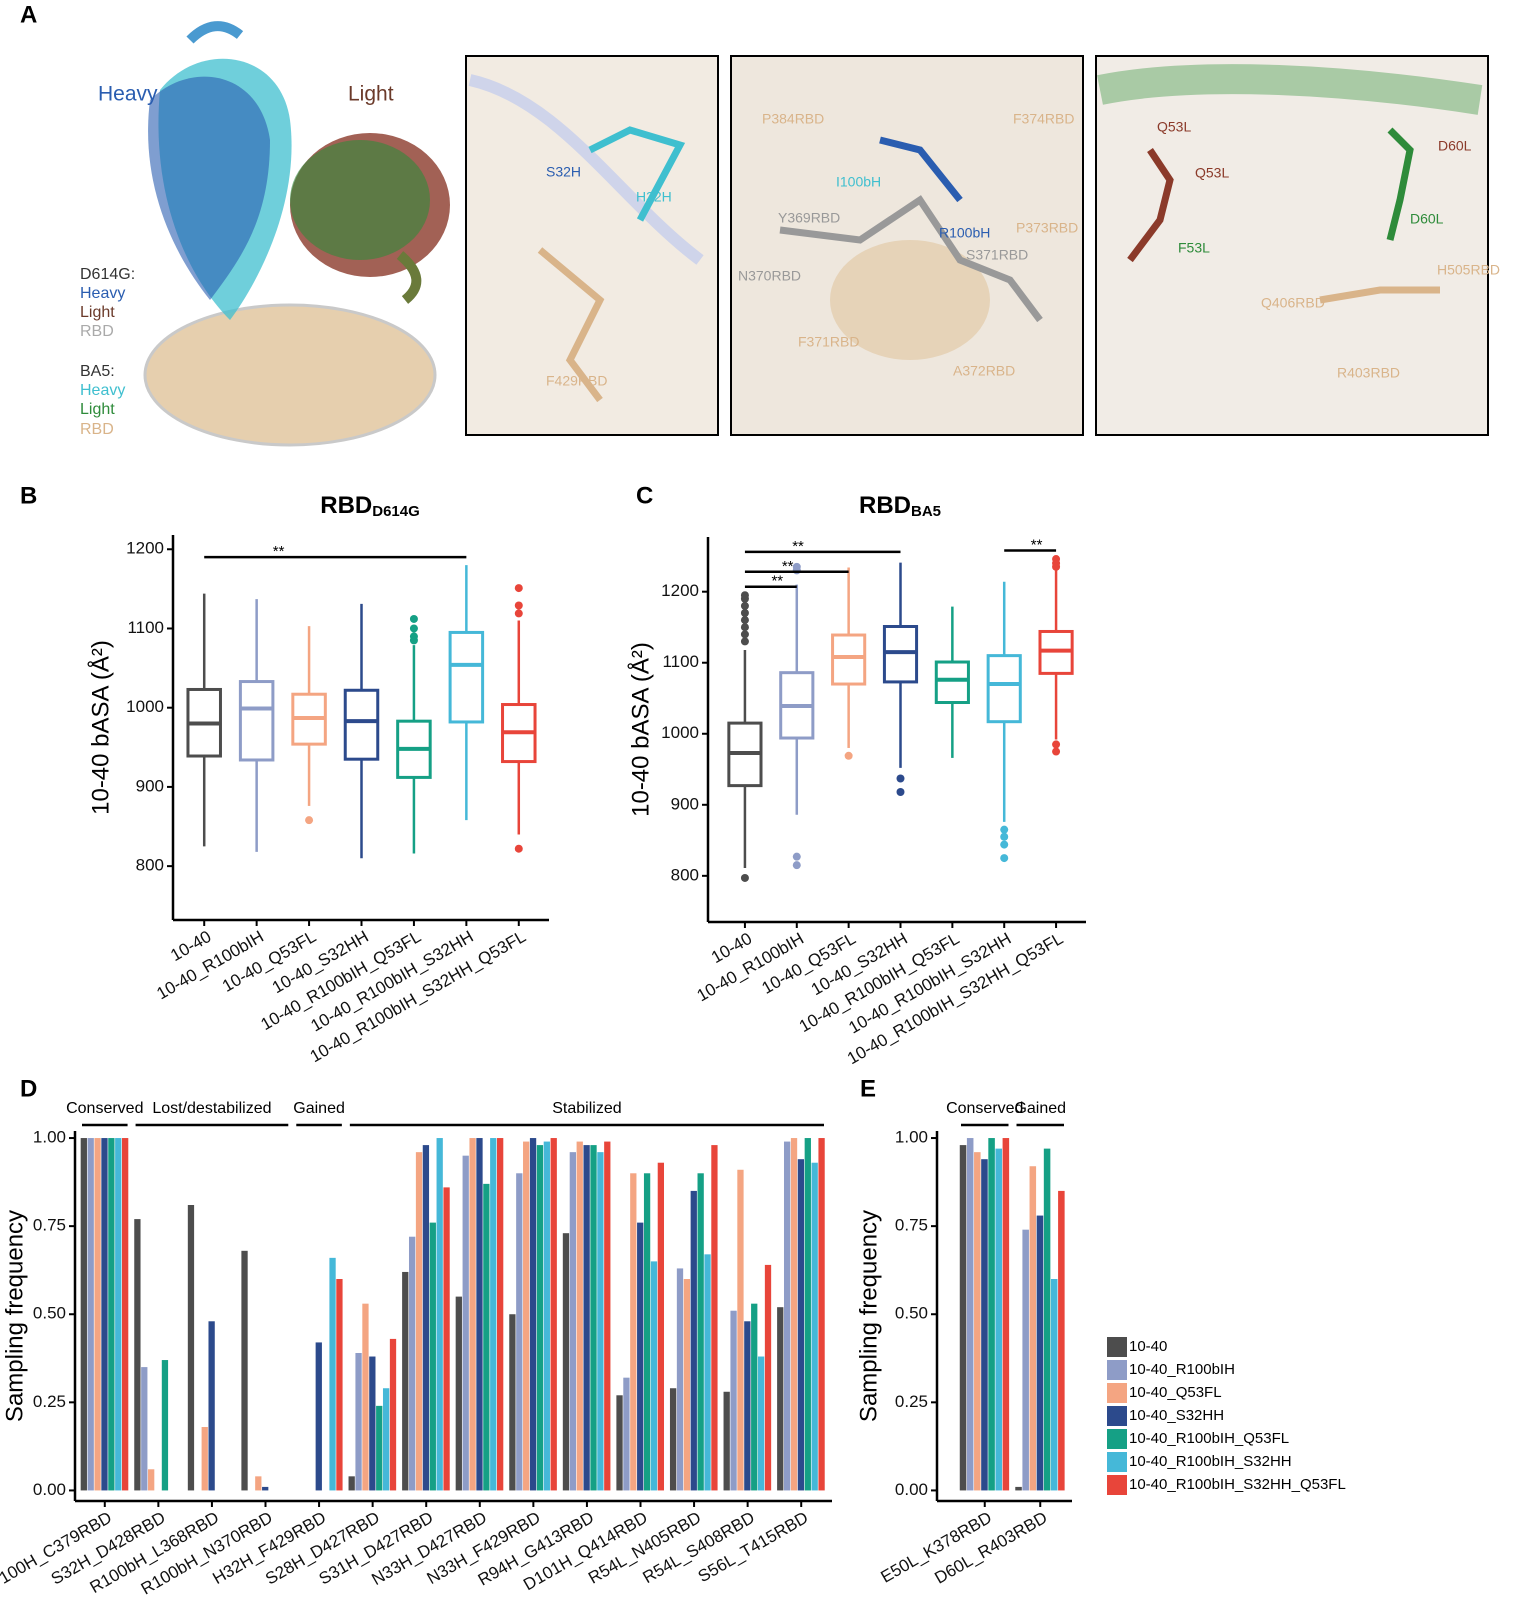 Image resolution: width=1536 pixels, height=1618 pixels. What do you see at coordinates (1047, 228) in the screenshot?
I see `residue-label: P373RBD` at bounding box center [1047, 228].